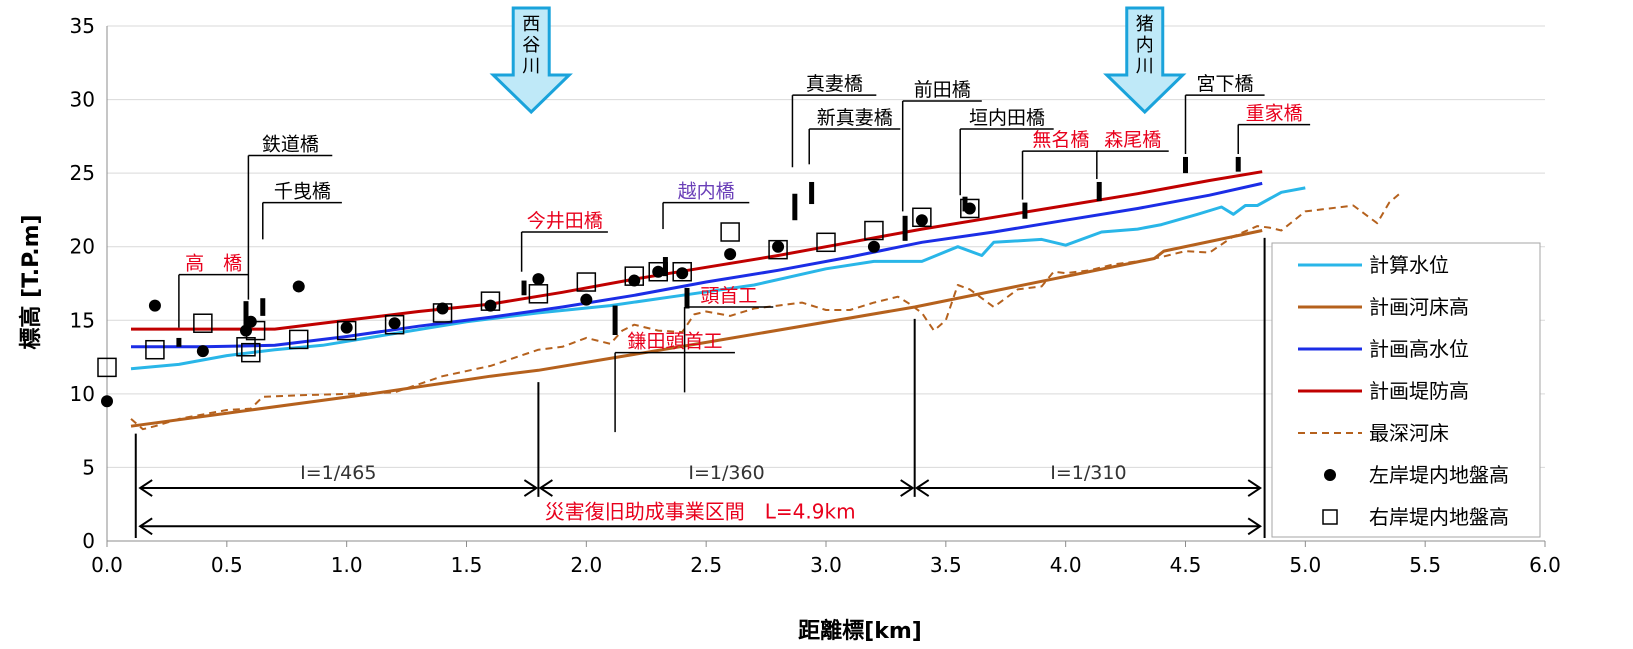 The width and height of the screenshot is (1633, 649). What do you see at coordinates (1439, 517) in the screenshot?
I see `legend-label: 右岸堤内地盤高` at bounding box center [1439, 517].